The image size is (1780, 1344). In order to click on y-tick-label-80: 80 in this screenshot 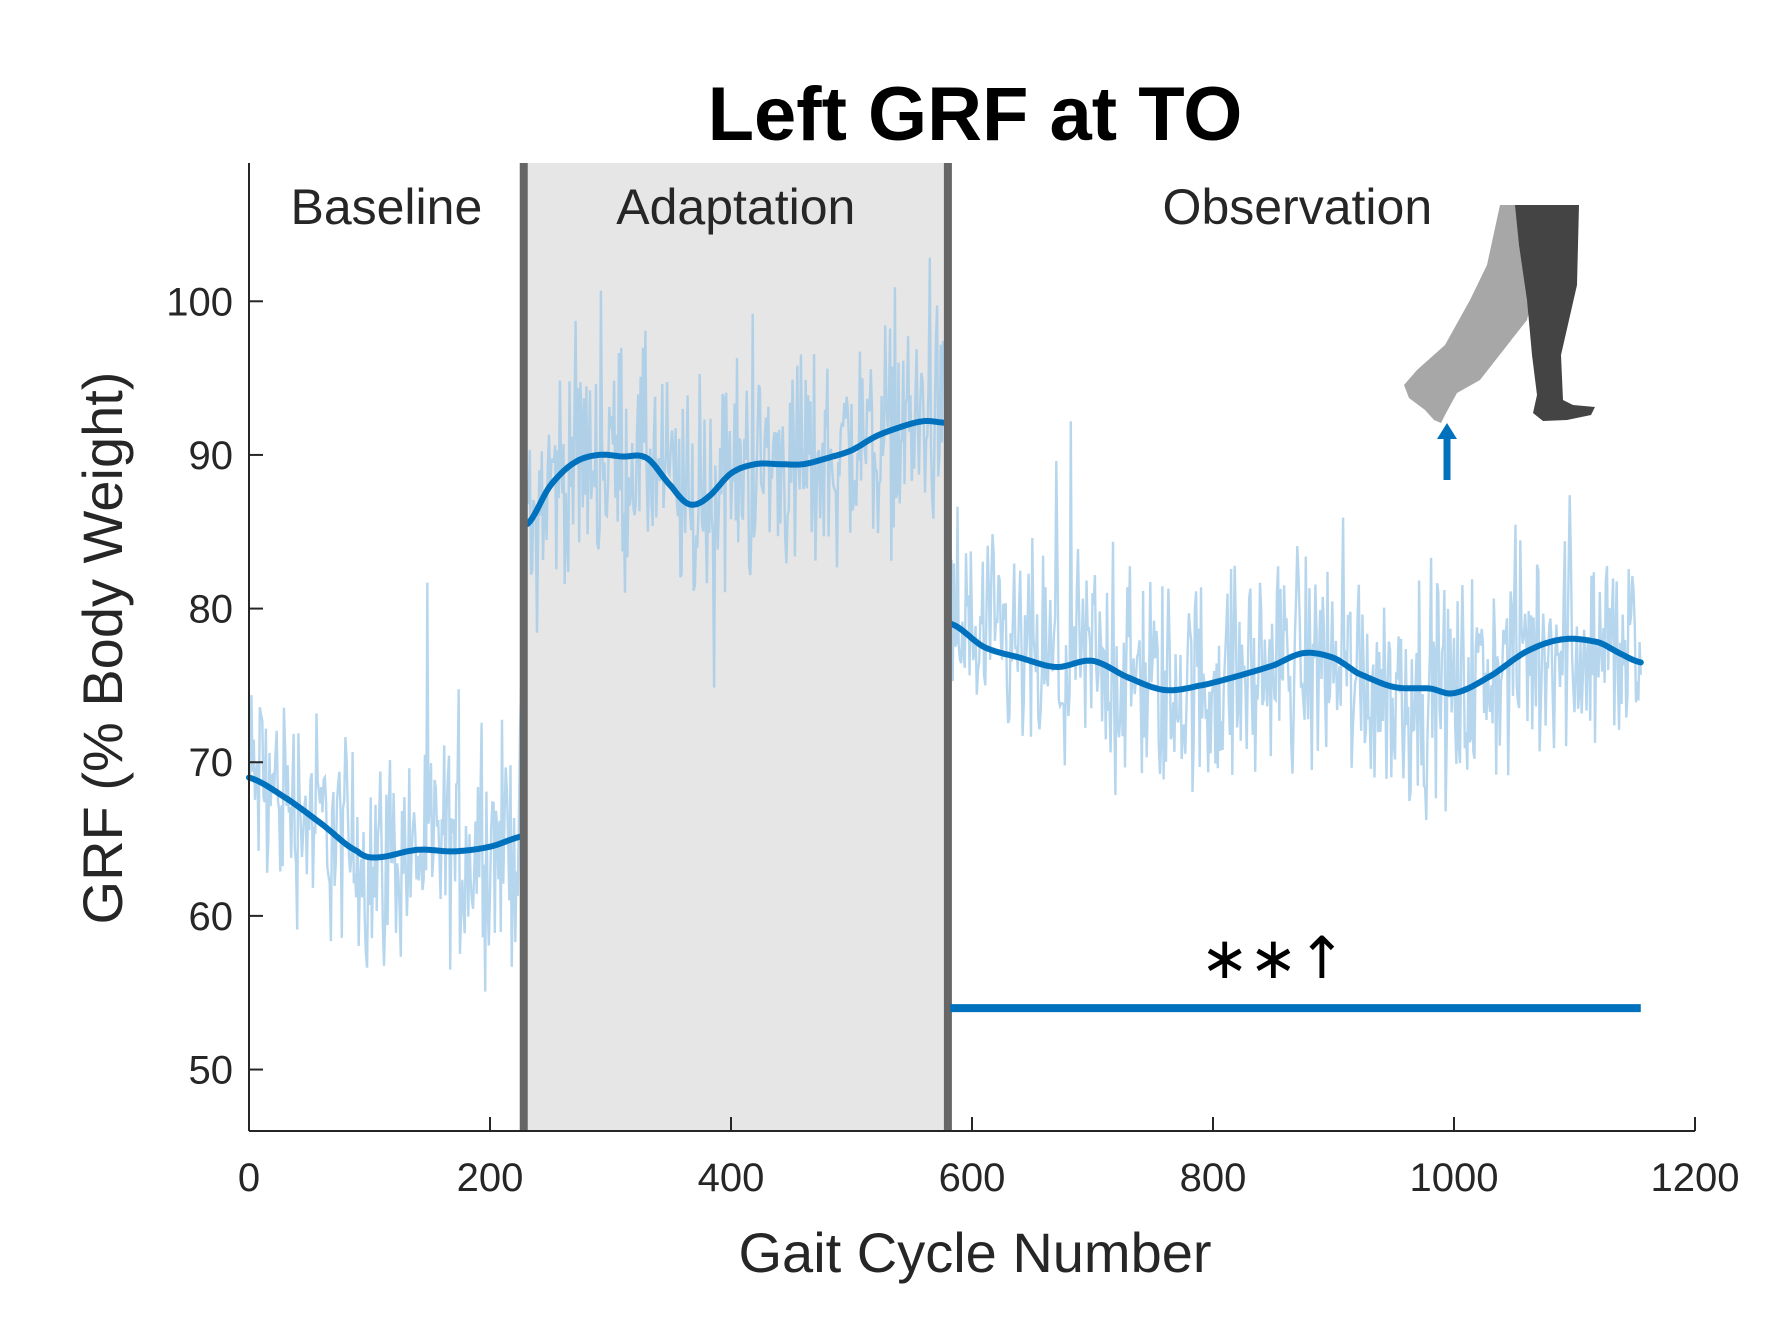, I will do `click(211, 610)`.